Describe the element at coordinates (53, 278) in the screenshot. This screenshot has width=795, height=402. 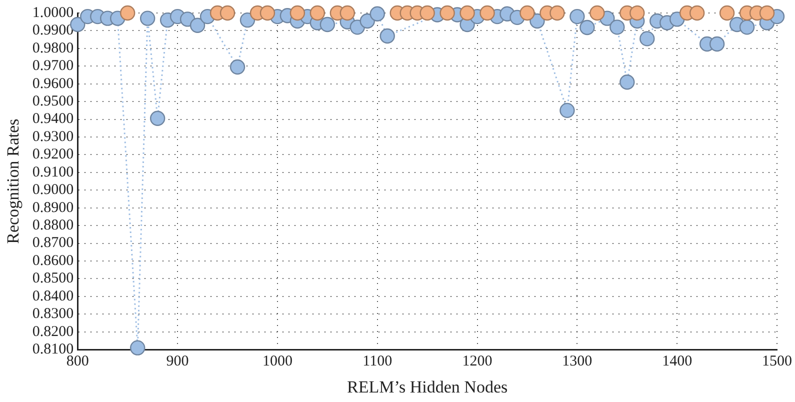
I see `y-tick-label: 0.8500` at that location.